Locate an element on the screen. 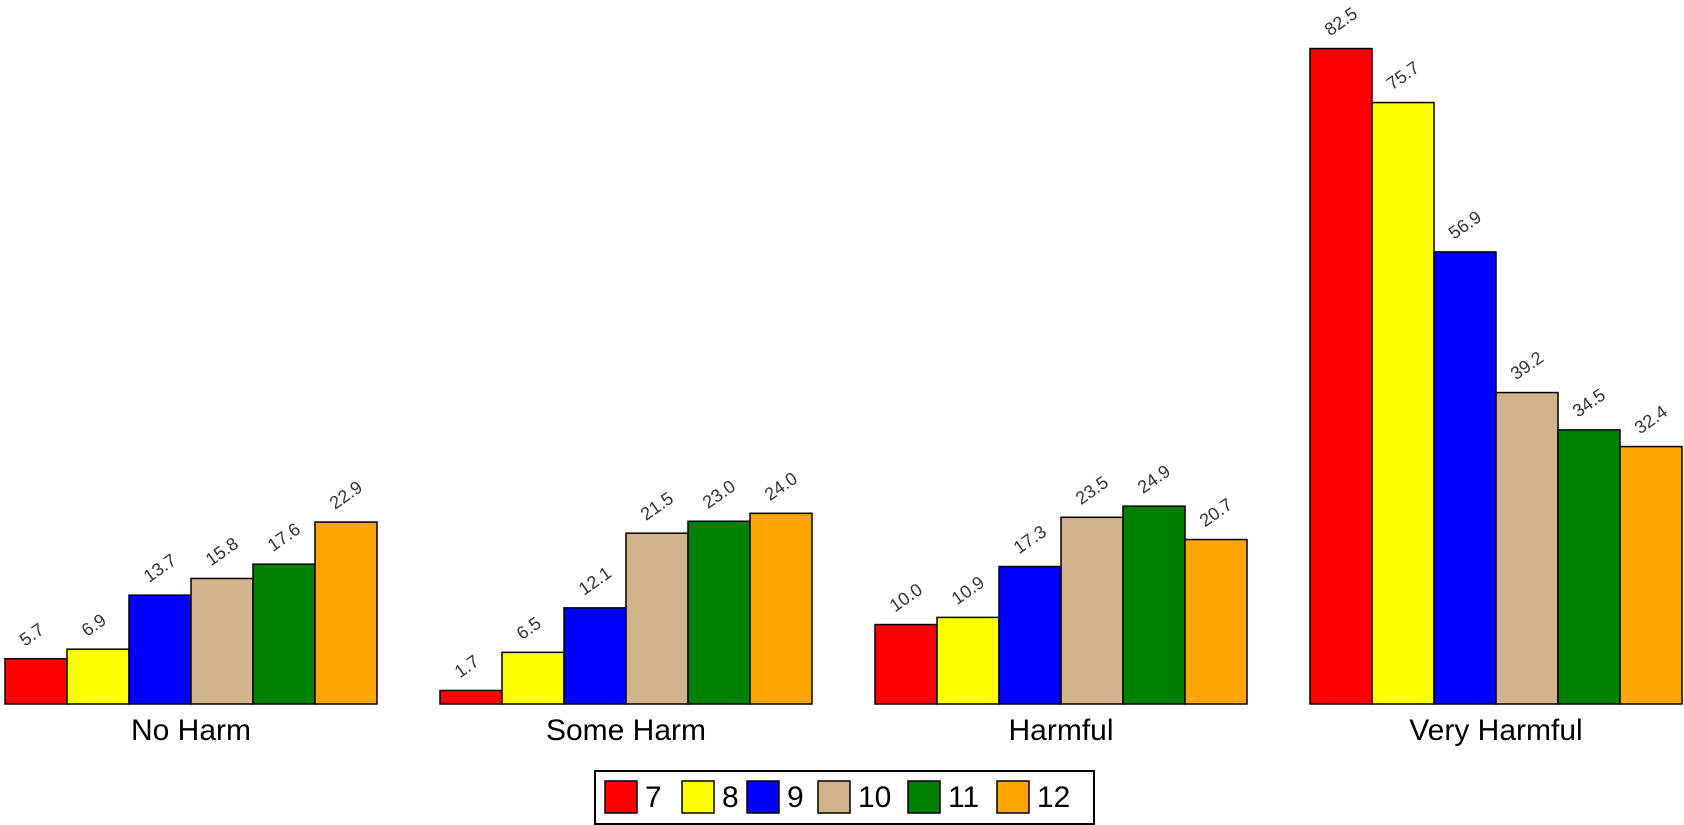 Image resolution: width=1684 pixels, height=825 pixels. value-label: 17.6 is located at coordinates (284, 537).